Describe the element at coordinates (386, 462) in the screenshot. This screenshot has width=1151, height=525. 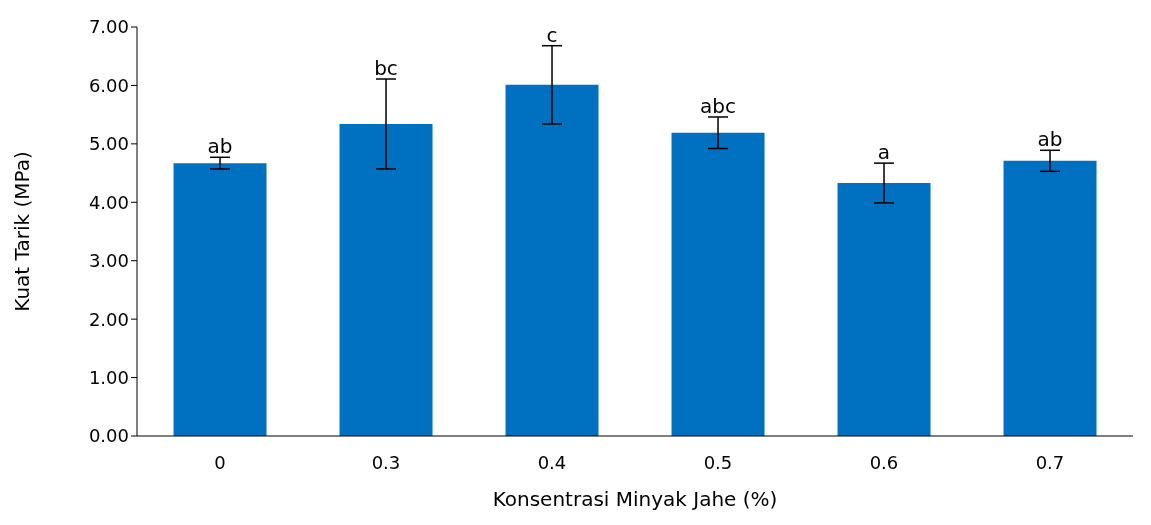
I see `x-tick-label: 0.3` at that location.